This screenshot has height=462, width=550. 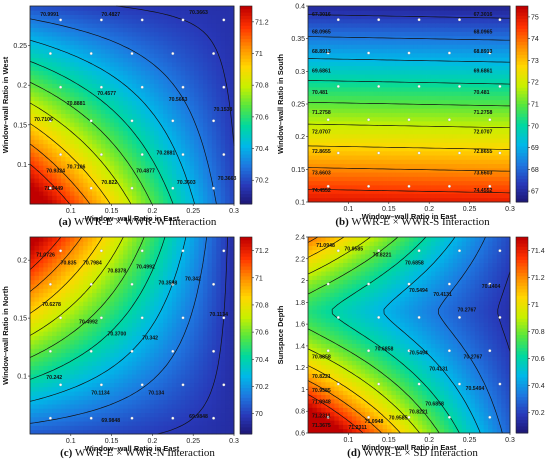 I want to click on colorbar-tick-label: 67, so click(x=535, y=192).